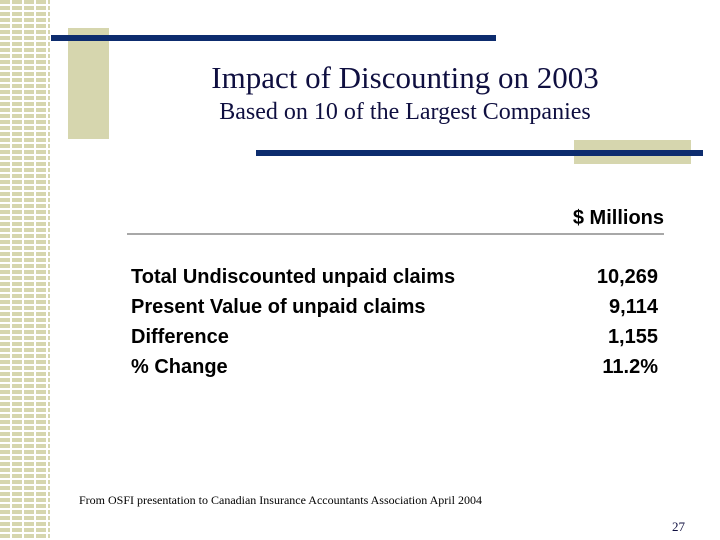 Image resolution: width=720 pixels, height=540 pixels. I want to click on page-number: 27, so click(678, 526).